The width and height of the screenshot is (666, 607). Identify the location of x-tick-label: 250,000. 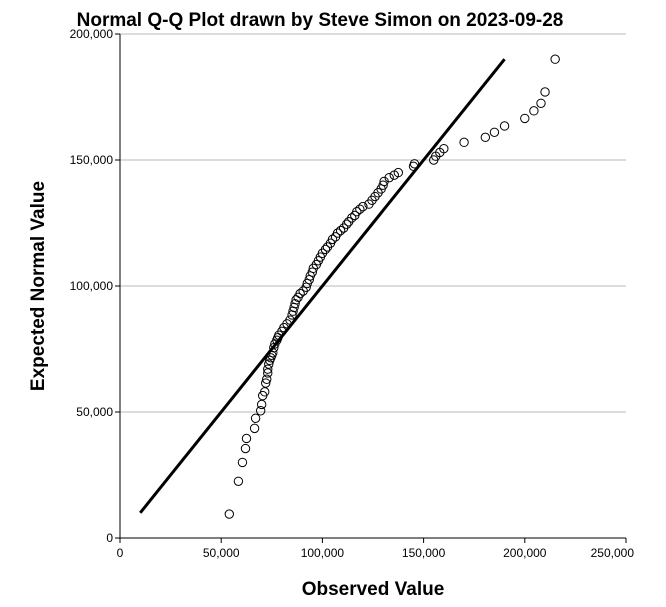
(613, 553).